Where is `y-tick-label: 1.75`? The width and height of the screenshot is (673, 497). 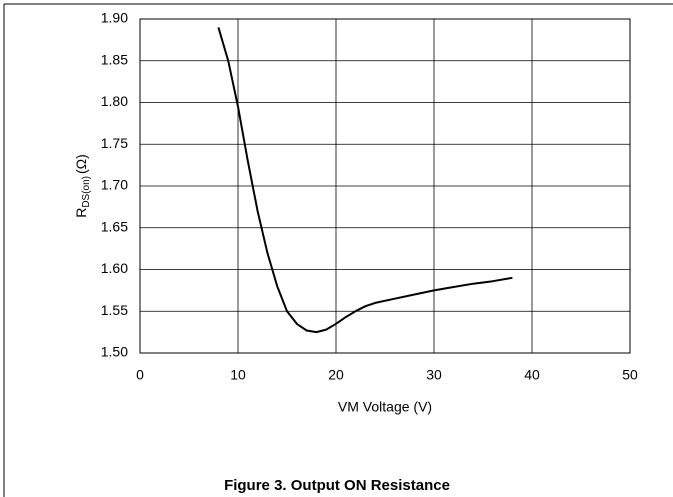 y-tick-label: 1.75 is located at coordinates (114, 143).